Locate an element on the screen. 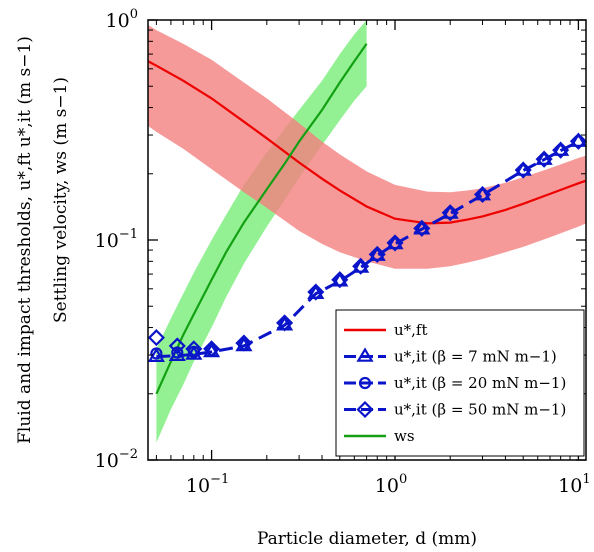 This screenshot has height=552, width=594. legend-box is located at coordinates (460, 383).